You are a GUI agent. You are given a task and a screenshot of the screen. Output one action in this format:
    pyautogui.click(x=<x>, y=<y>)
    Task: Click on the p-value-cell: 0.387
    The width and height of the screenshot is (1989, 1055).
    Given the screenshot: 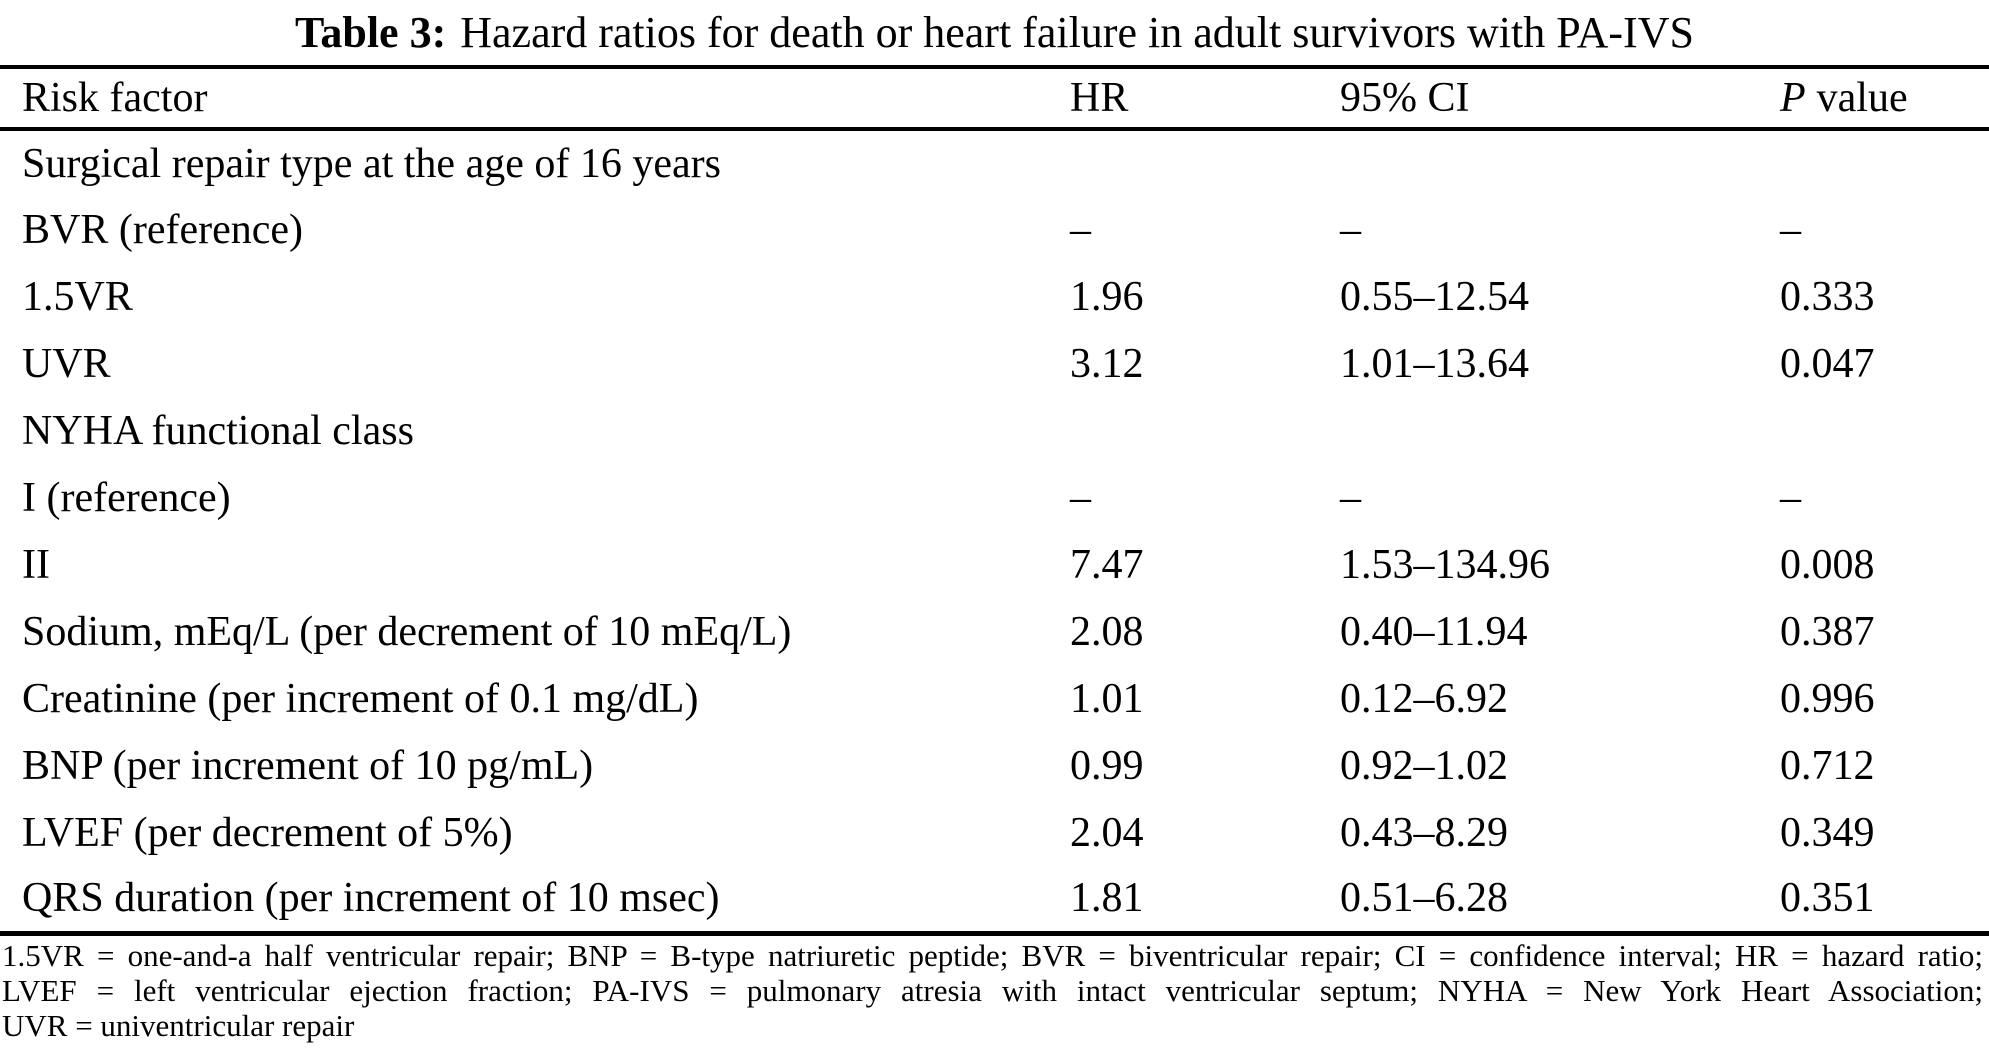 What is the action you would take?
    pyautogui.click(x=1827, y=631)
    